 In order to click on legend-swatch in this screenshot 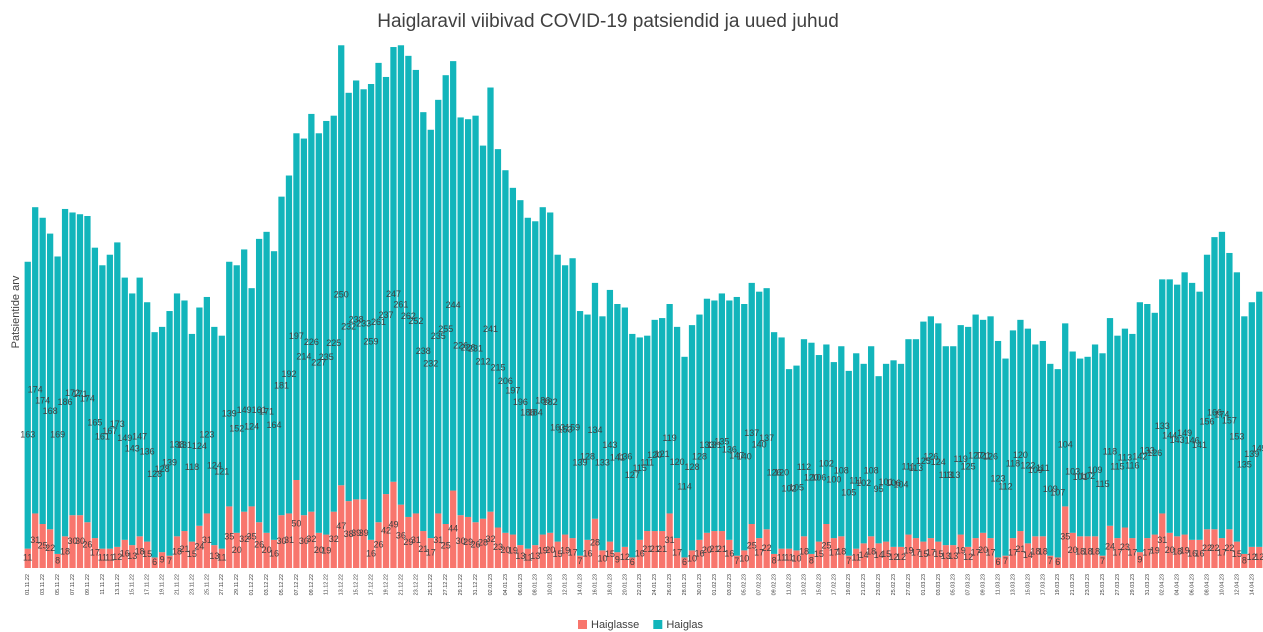, I will do `click(582, 624)`.